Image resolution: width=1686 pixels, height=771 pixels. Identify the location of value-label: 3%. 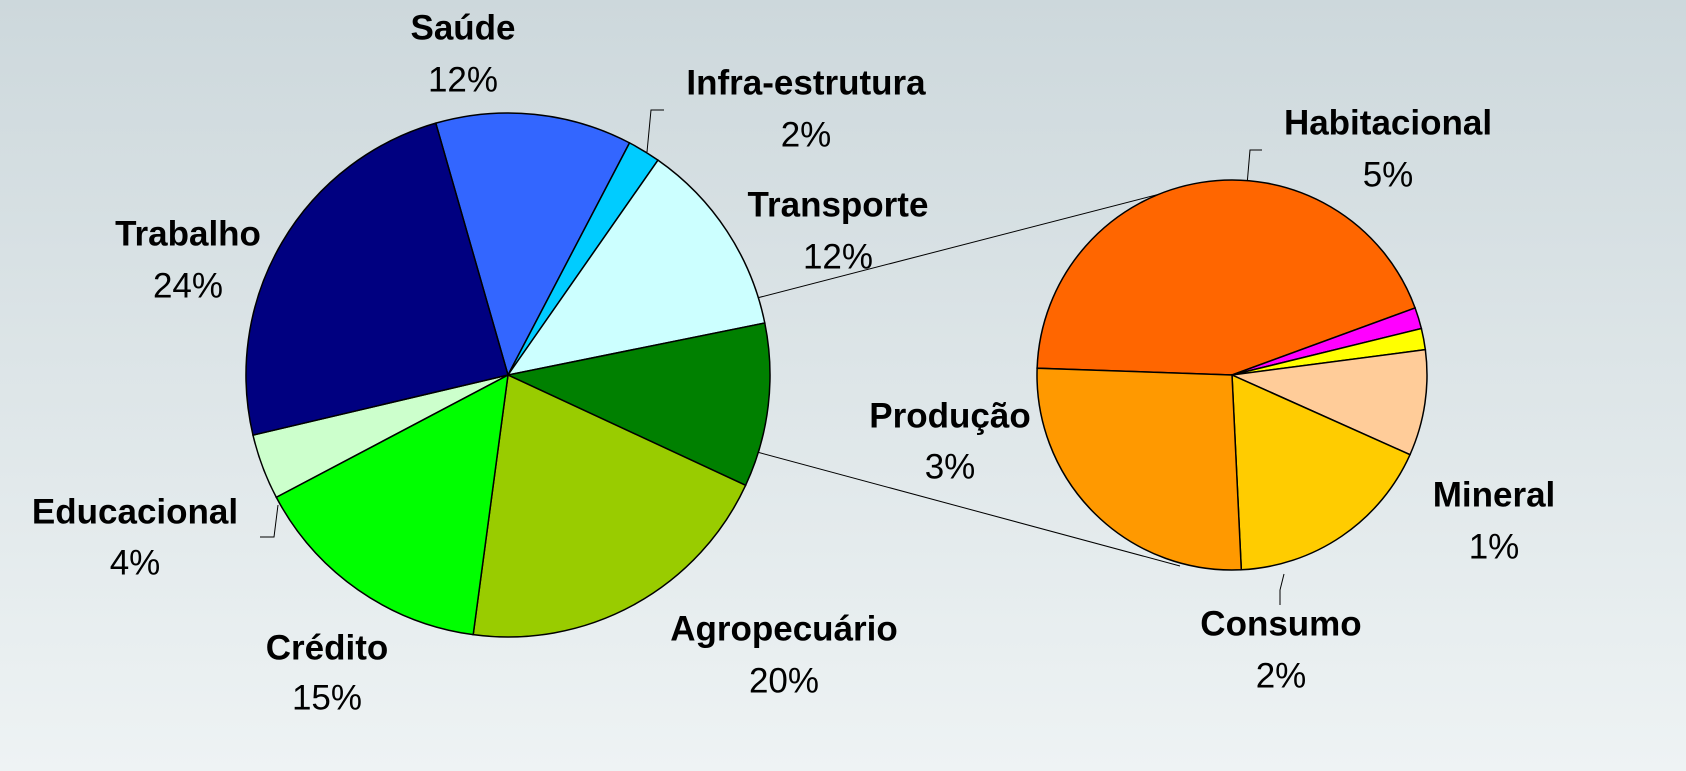
(950, 466).